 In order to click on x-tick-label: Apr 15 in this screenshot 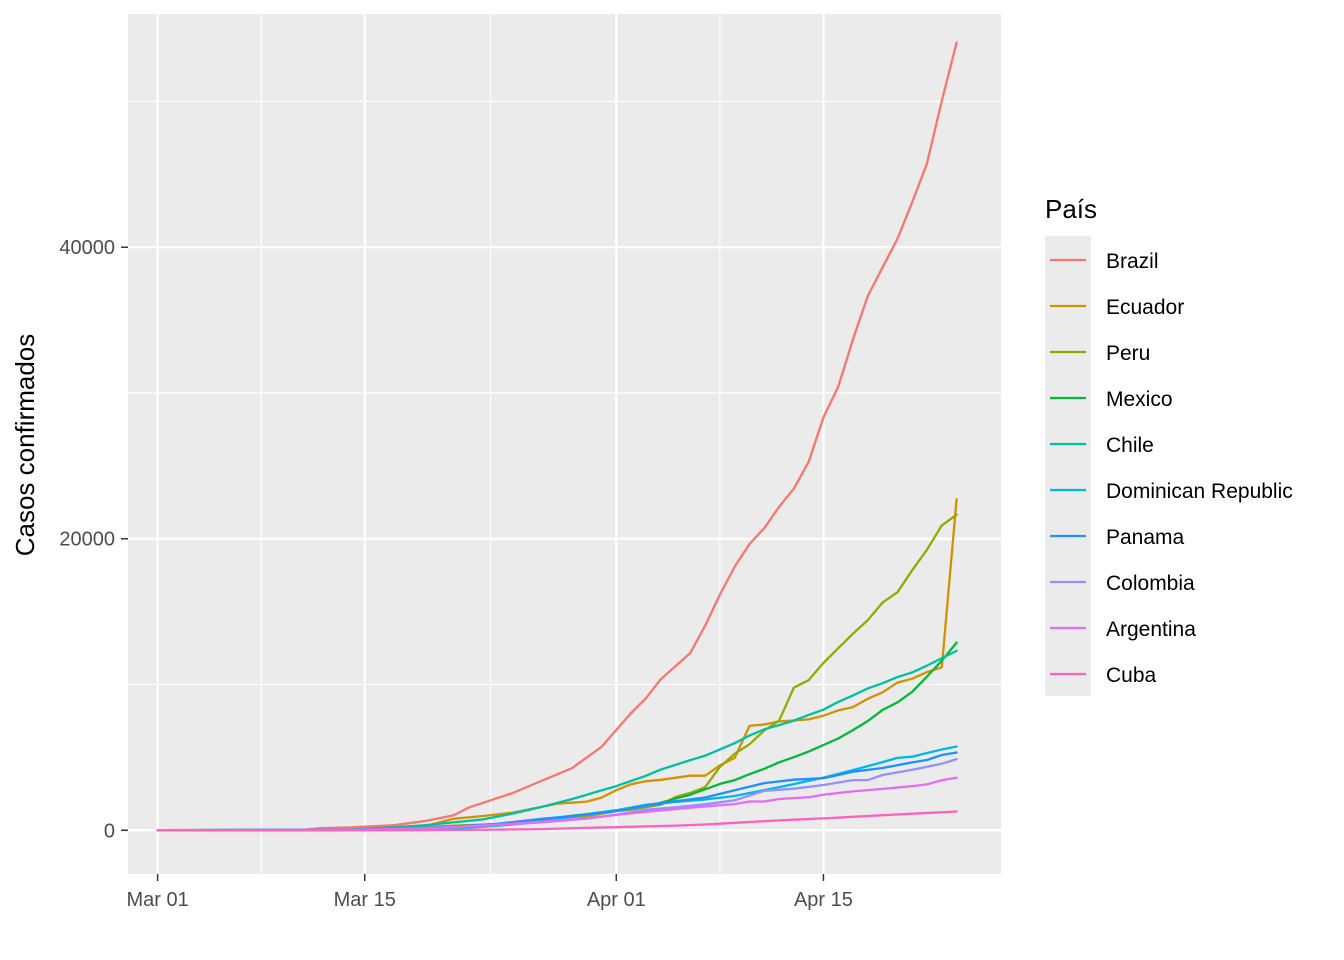, I will do `click(823, 900)`.